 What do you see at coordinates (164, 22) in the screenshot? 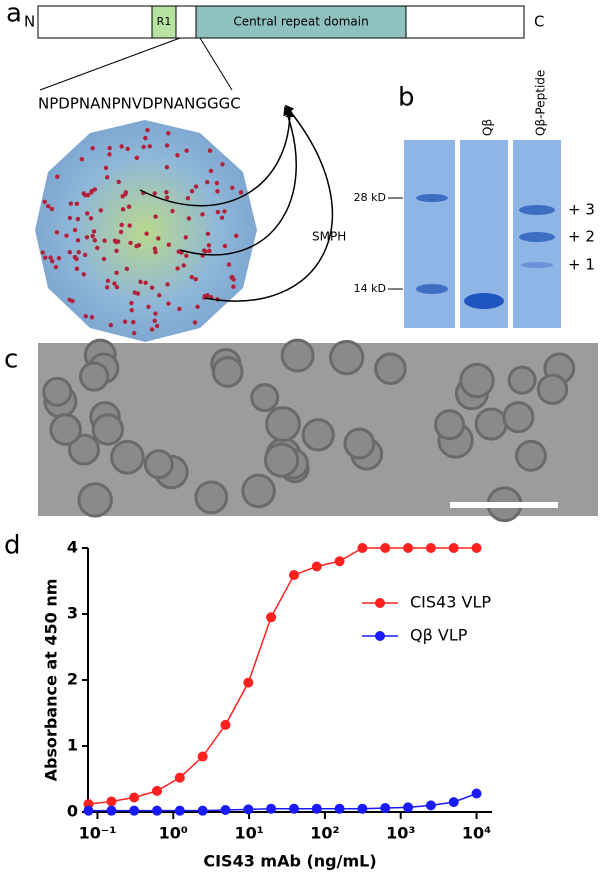
I see `r1-box` at bounding box center [164, 22].